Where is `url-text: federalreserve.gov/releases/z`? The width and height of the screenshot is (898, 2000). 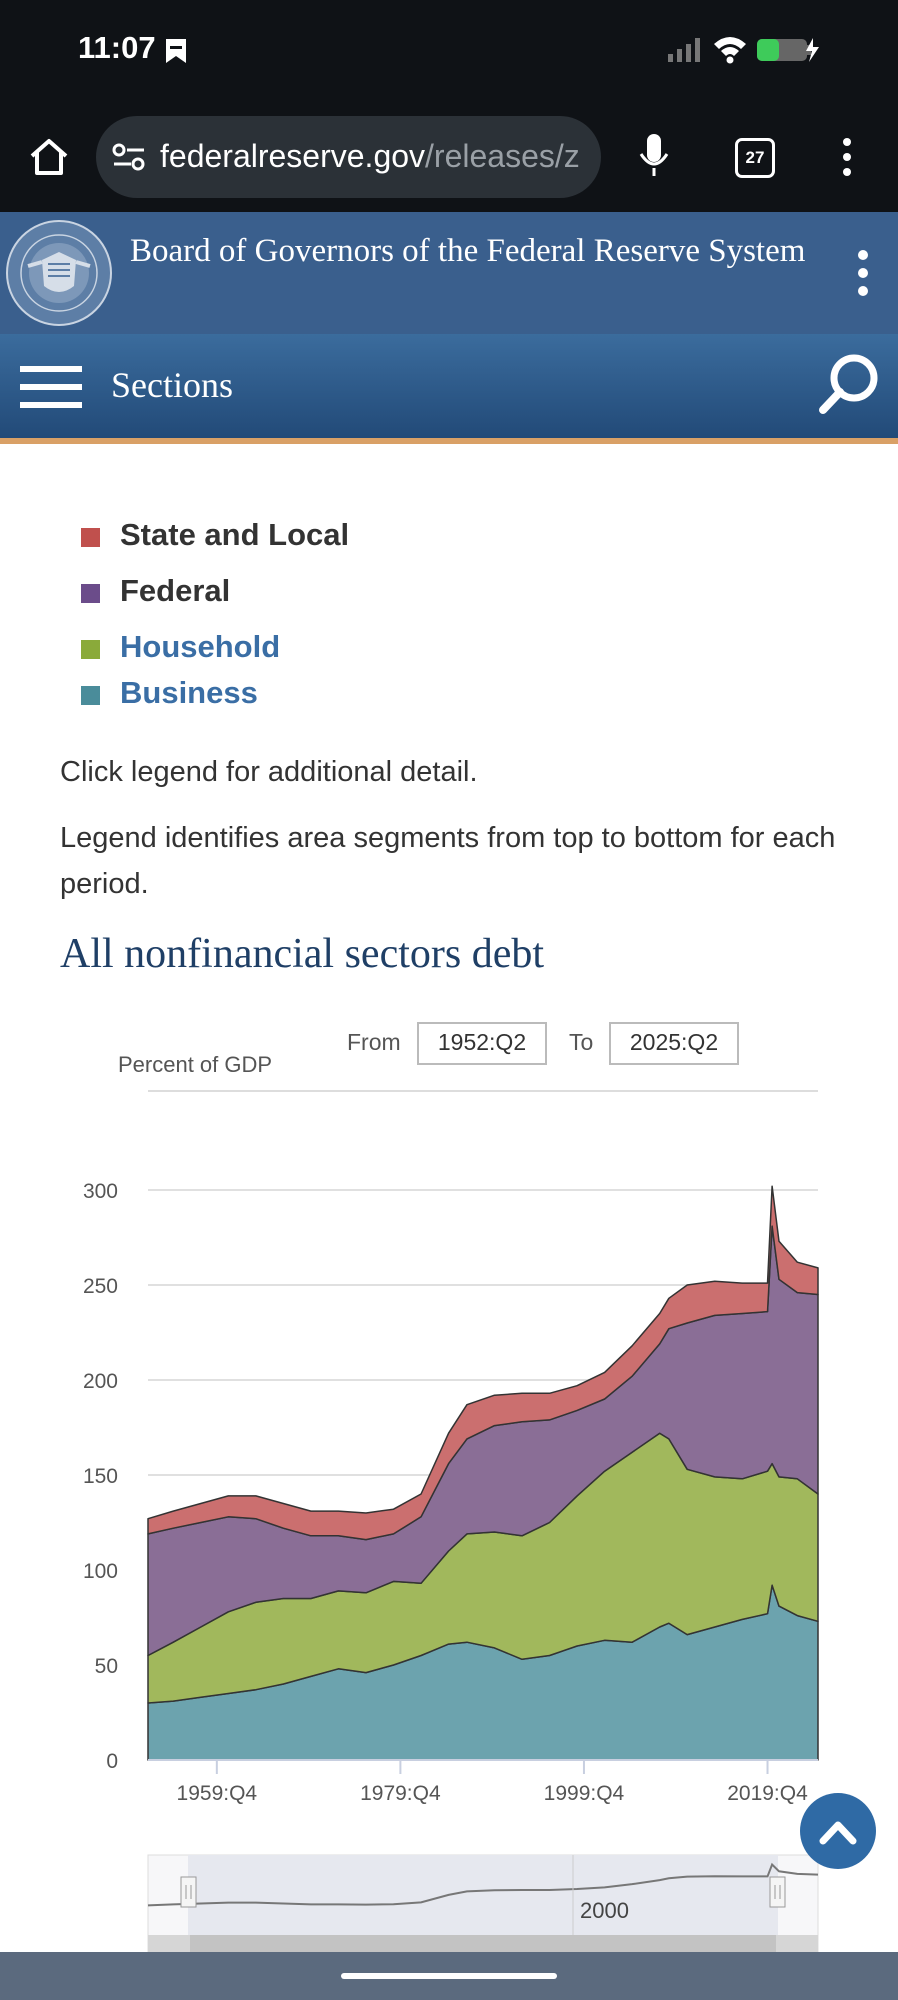
url-text: federalreserve.gov/releases/z is located at coordinates (374, 156).